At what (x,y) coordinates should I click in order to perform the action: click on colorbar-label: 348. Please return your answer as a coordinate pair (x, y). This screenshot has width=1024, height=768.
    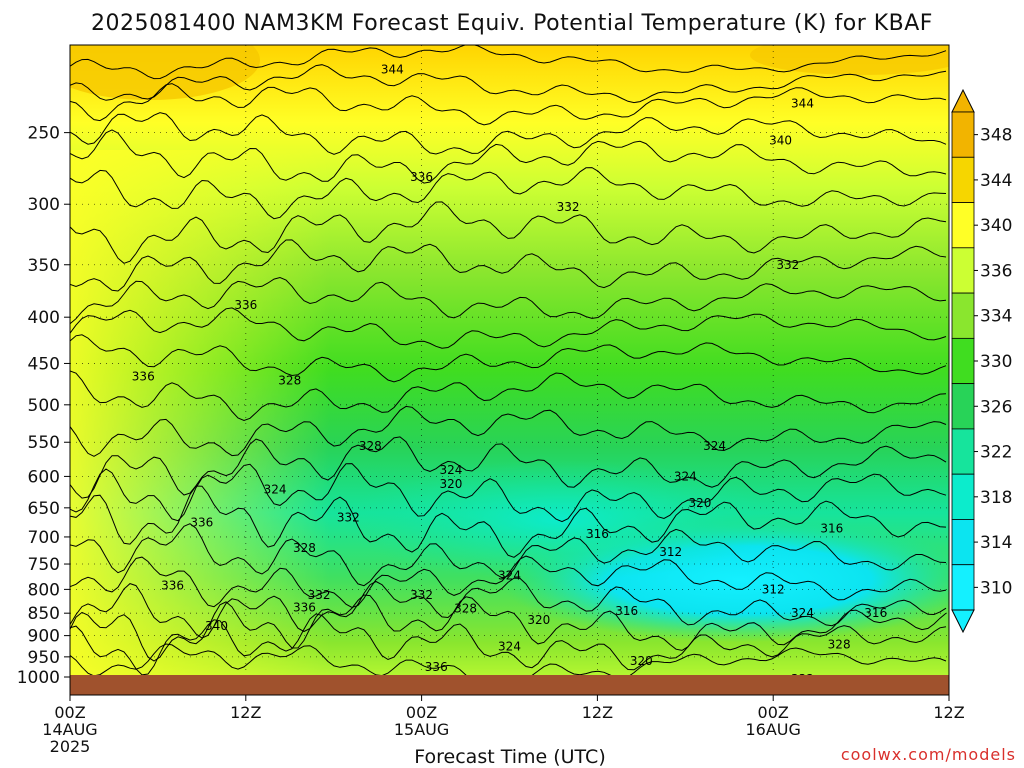
    Looking at the image, I should click on (996, 136).